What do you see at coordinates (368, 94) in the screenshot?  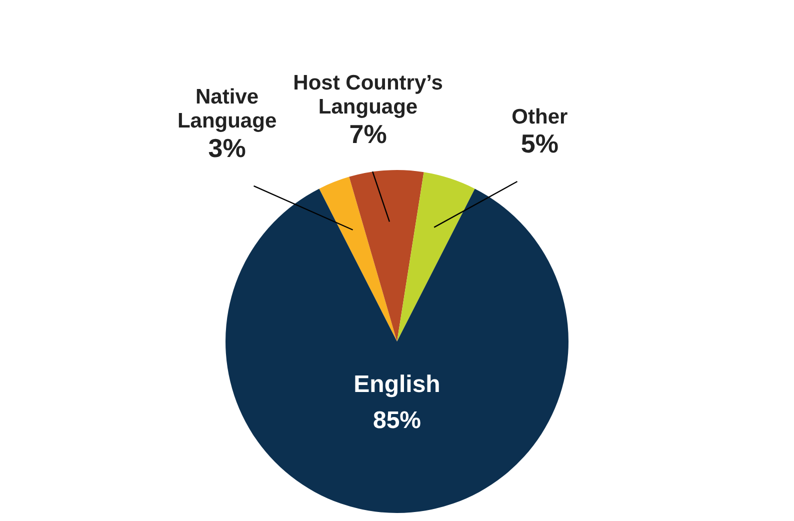 I see `slice-label: Host Country’s Language` at bounding box center [368, 94].